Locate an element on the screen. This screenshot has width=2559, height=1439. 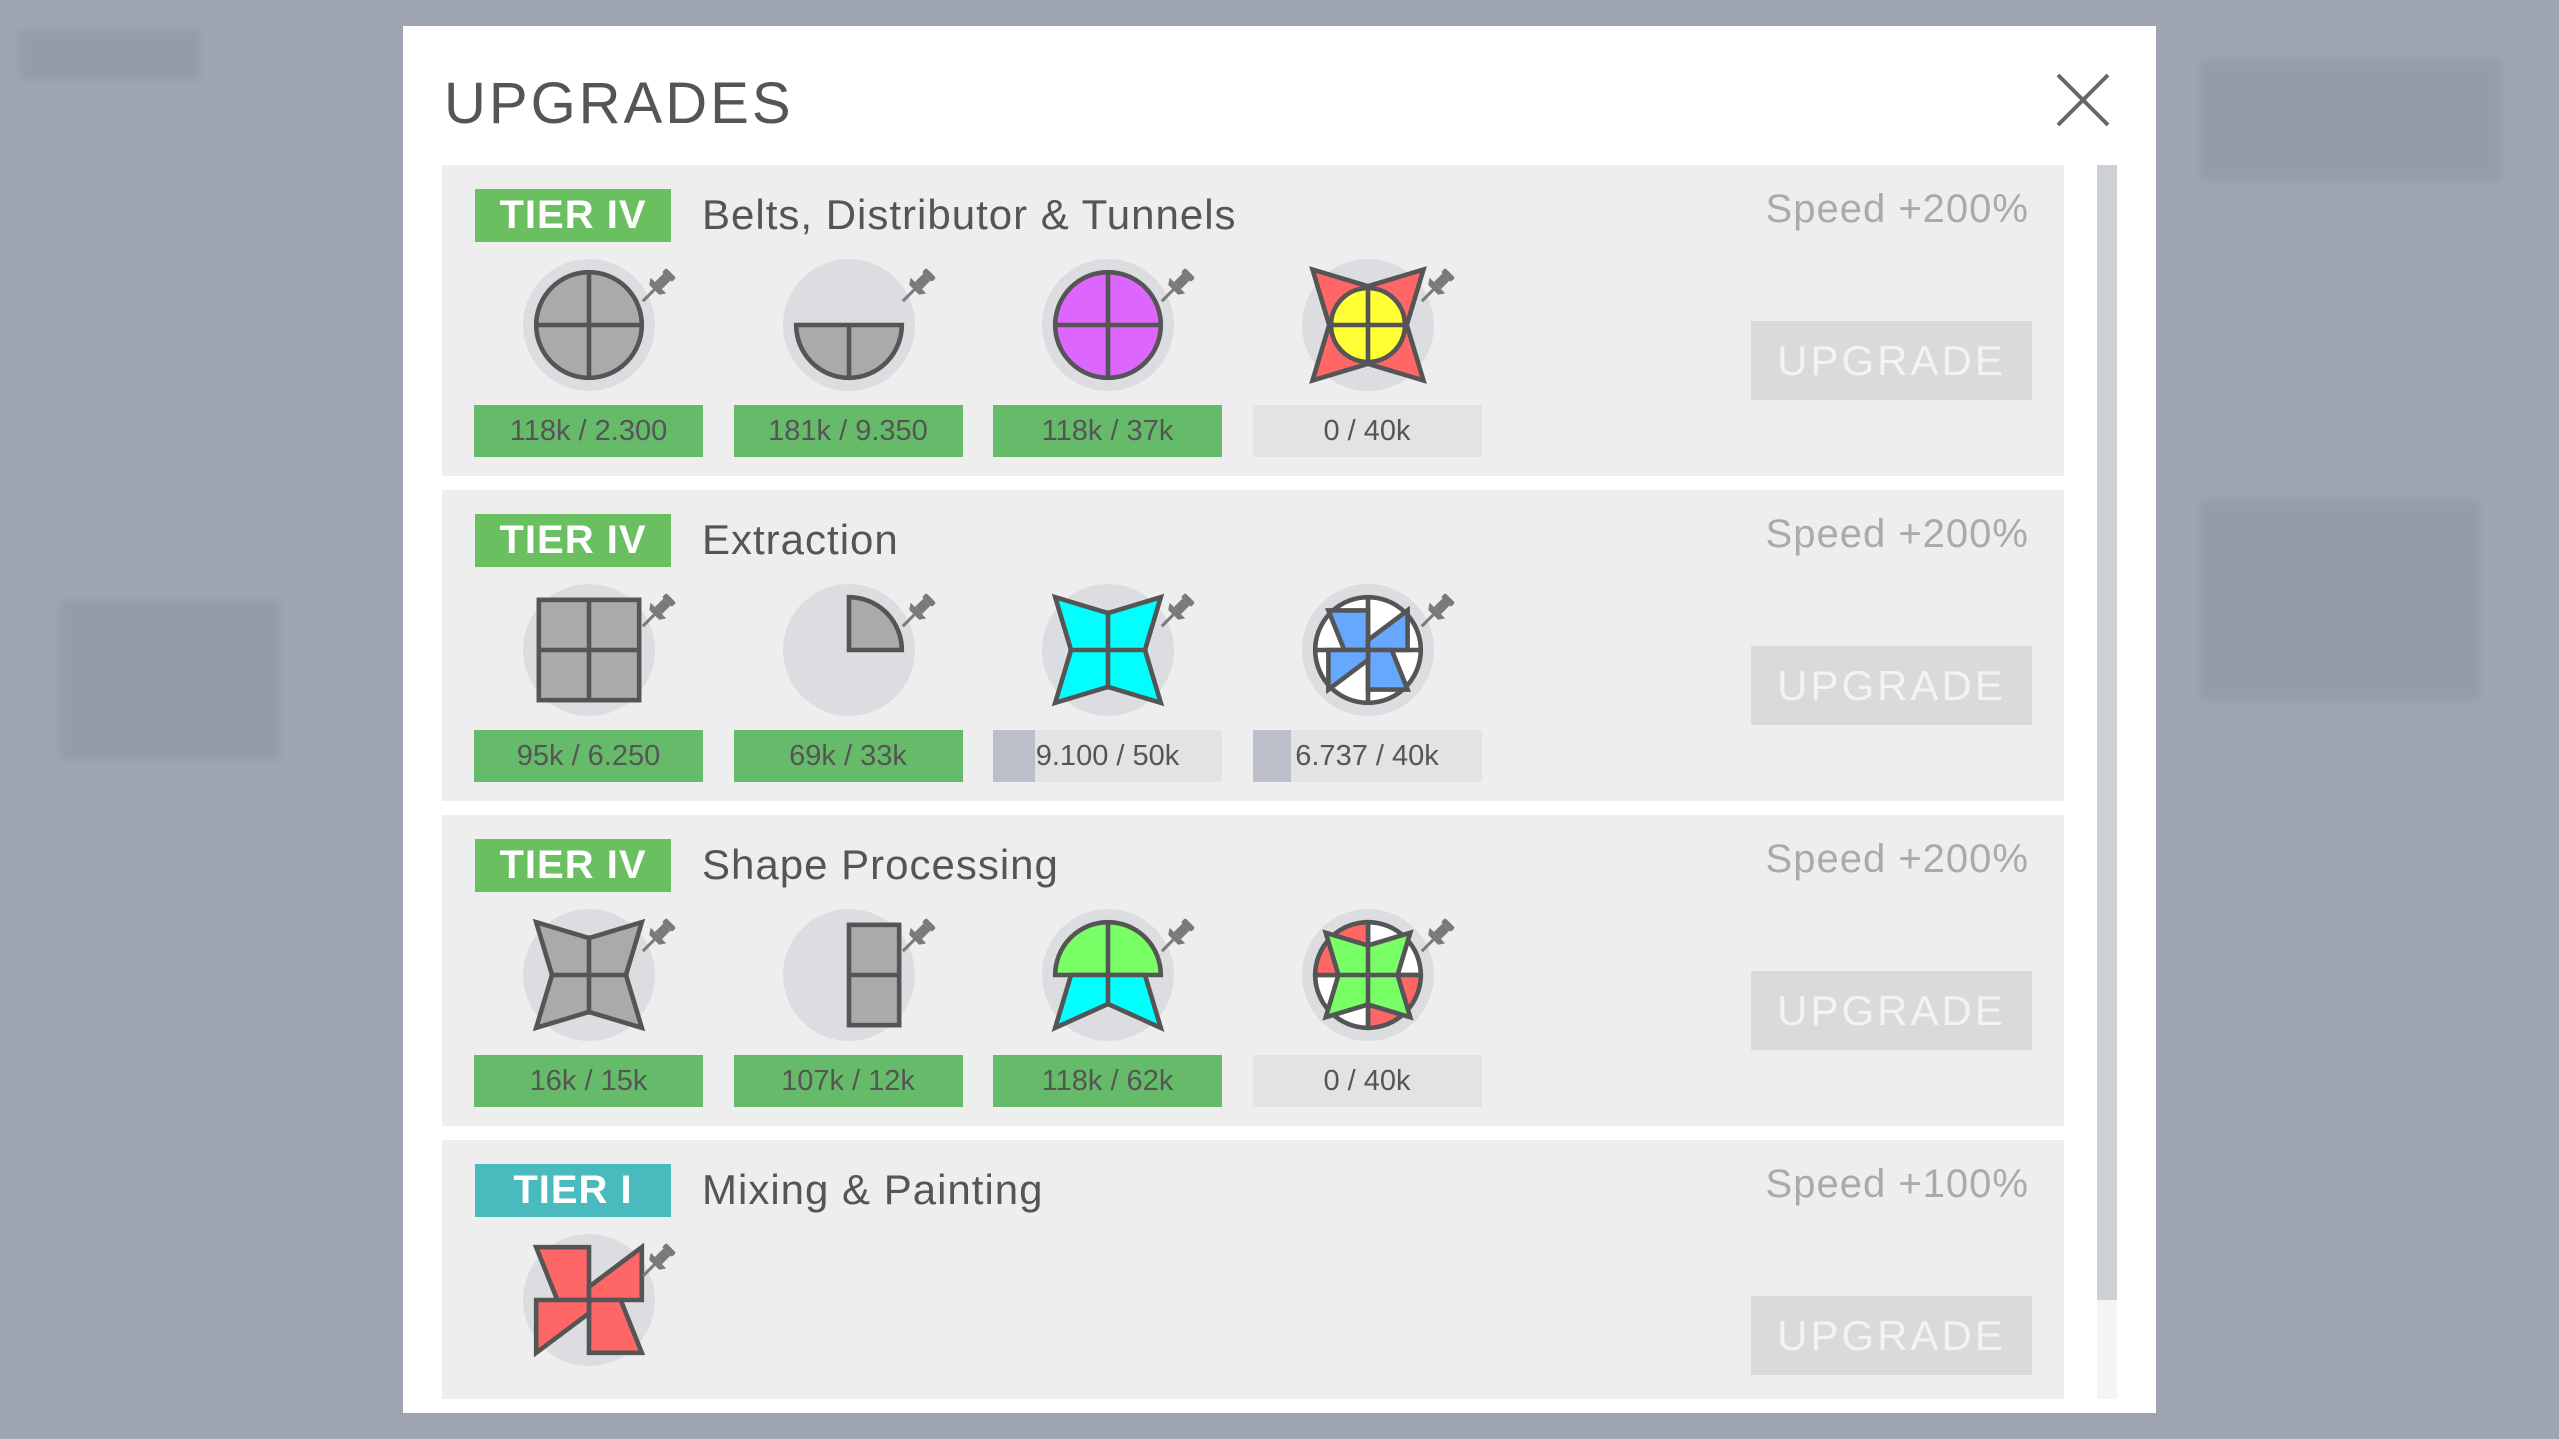
shape-green-half-circle-cyan-star-icon is located at coordinates (1108, 975).